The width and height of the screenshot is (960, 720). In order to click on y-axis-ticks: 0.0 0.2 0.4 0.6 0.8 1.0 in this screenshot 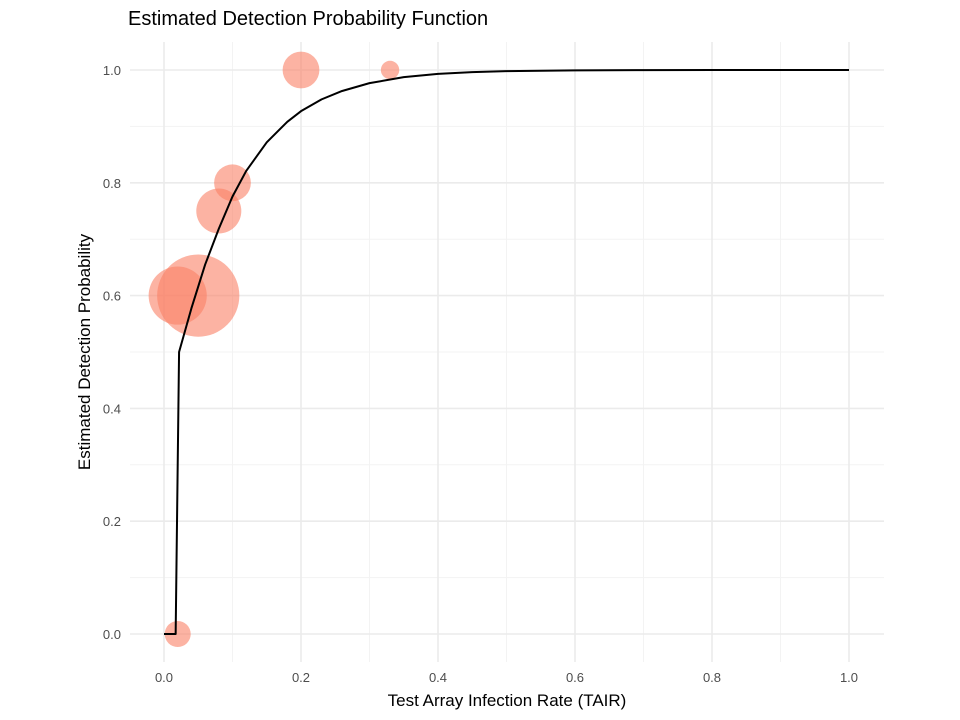, I will do `click(112, 352)`.